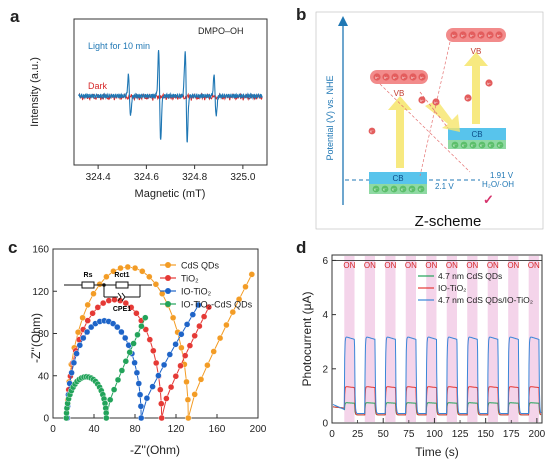  What do you see at coordinates (482, 146) in the screenshot?
I see `panel-b-electron-label-9: e⁻` at bounding box center [482, 146].